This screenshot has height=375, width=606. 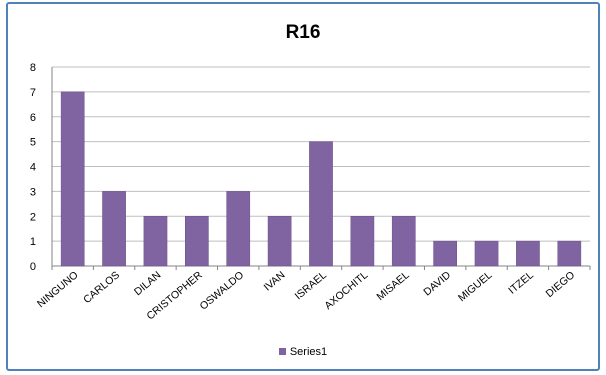 What do you see at coordinates (33, 242) in the screenshot?
I see `y-tick-label: 1` at bounding box center [33, 242].